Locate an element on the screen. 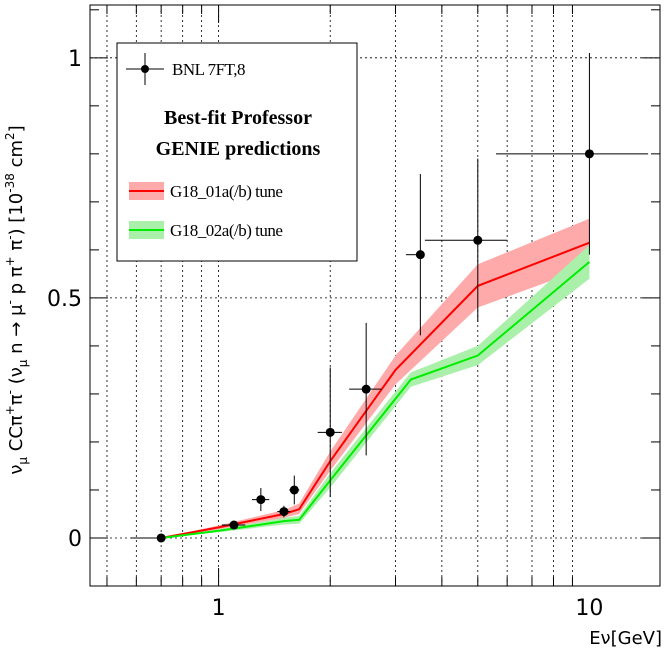 The width and height of the screenshot is (665, 650). y-title-minus: - is located at coordinates (10, 392).